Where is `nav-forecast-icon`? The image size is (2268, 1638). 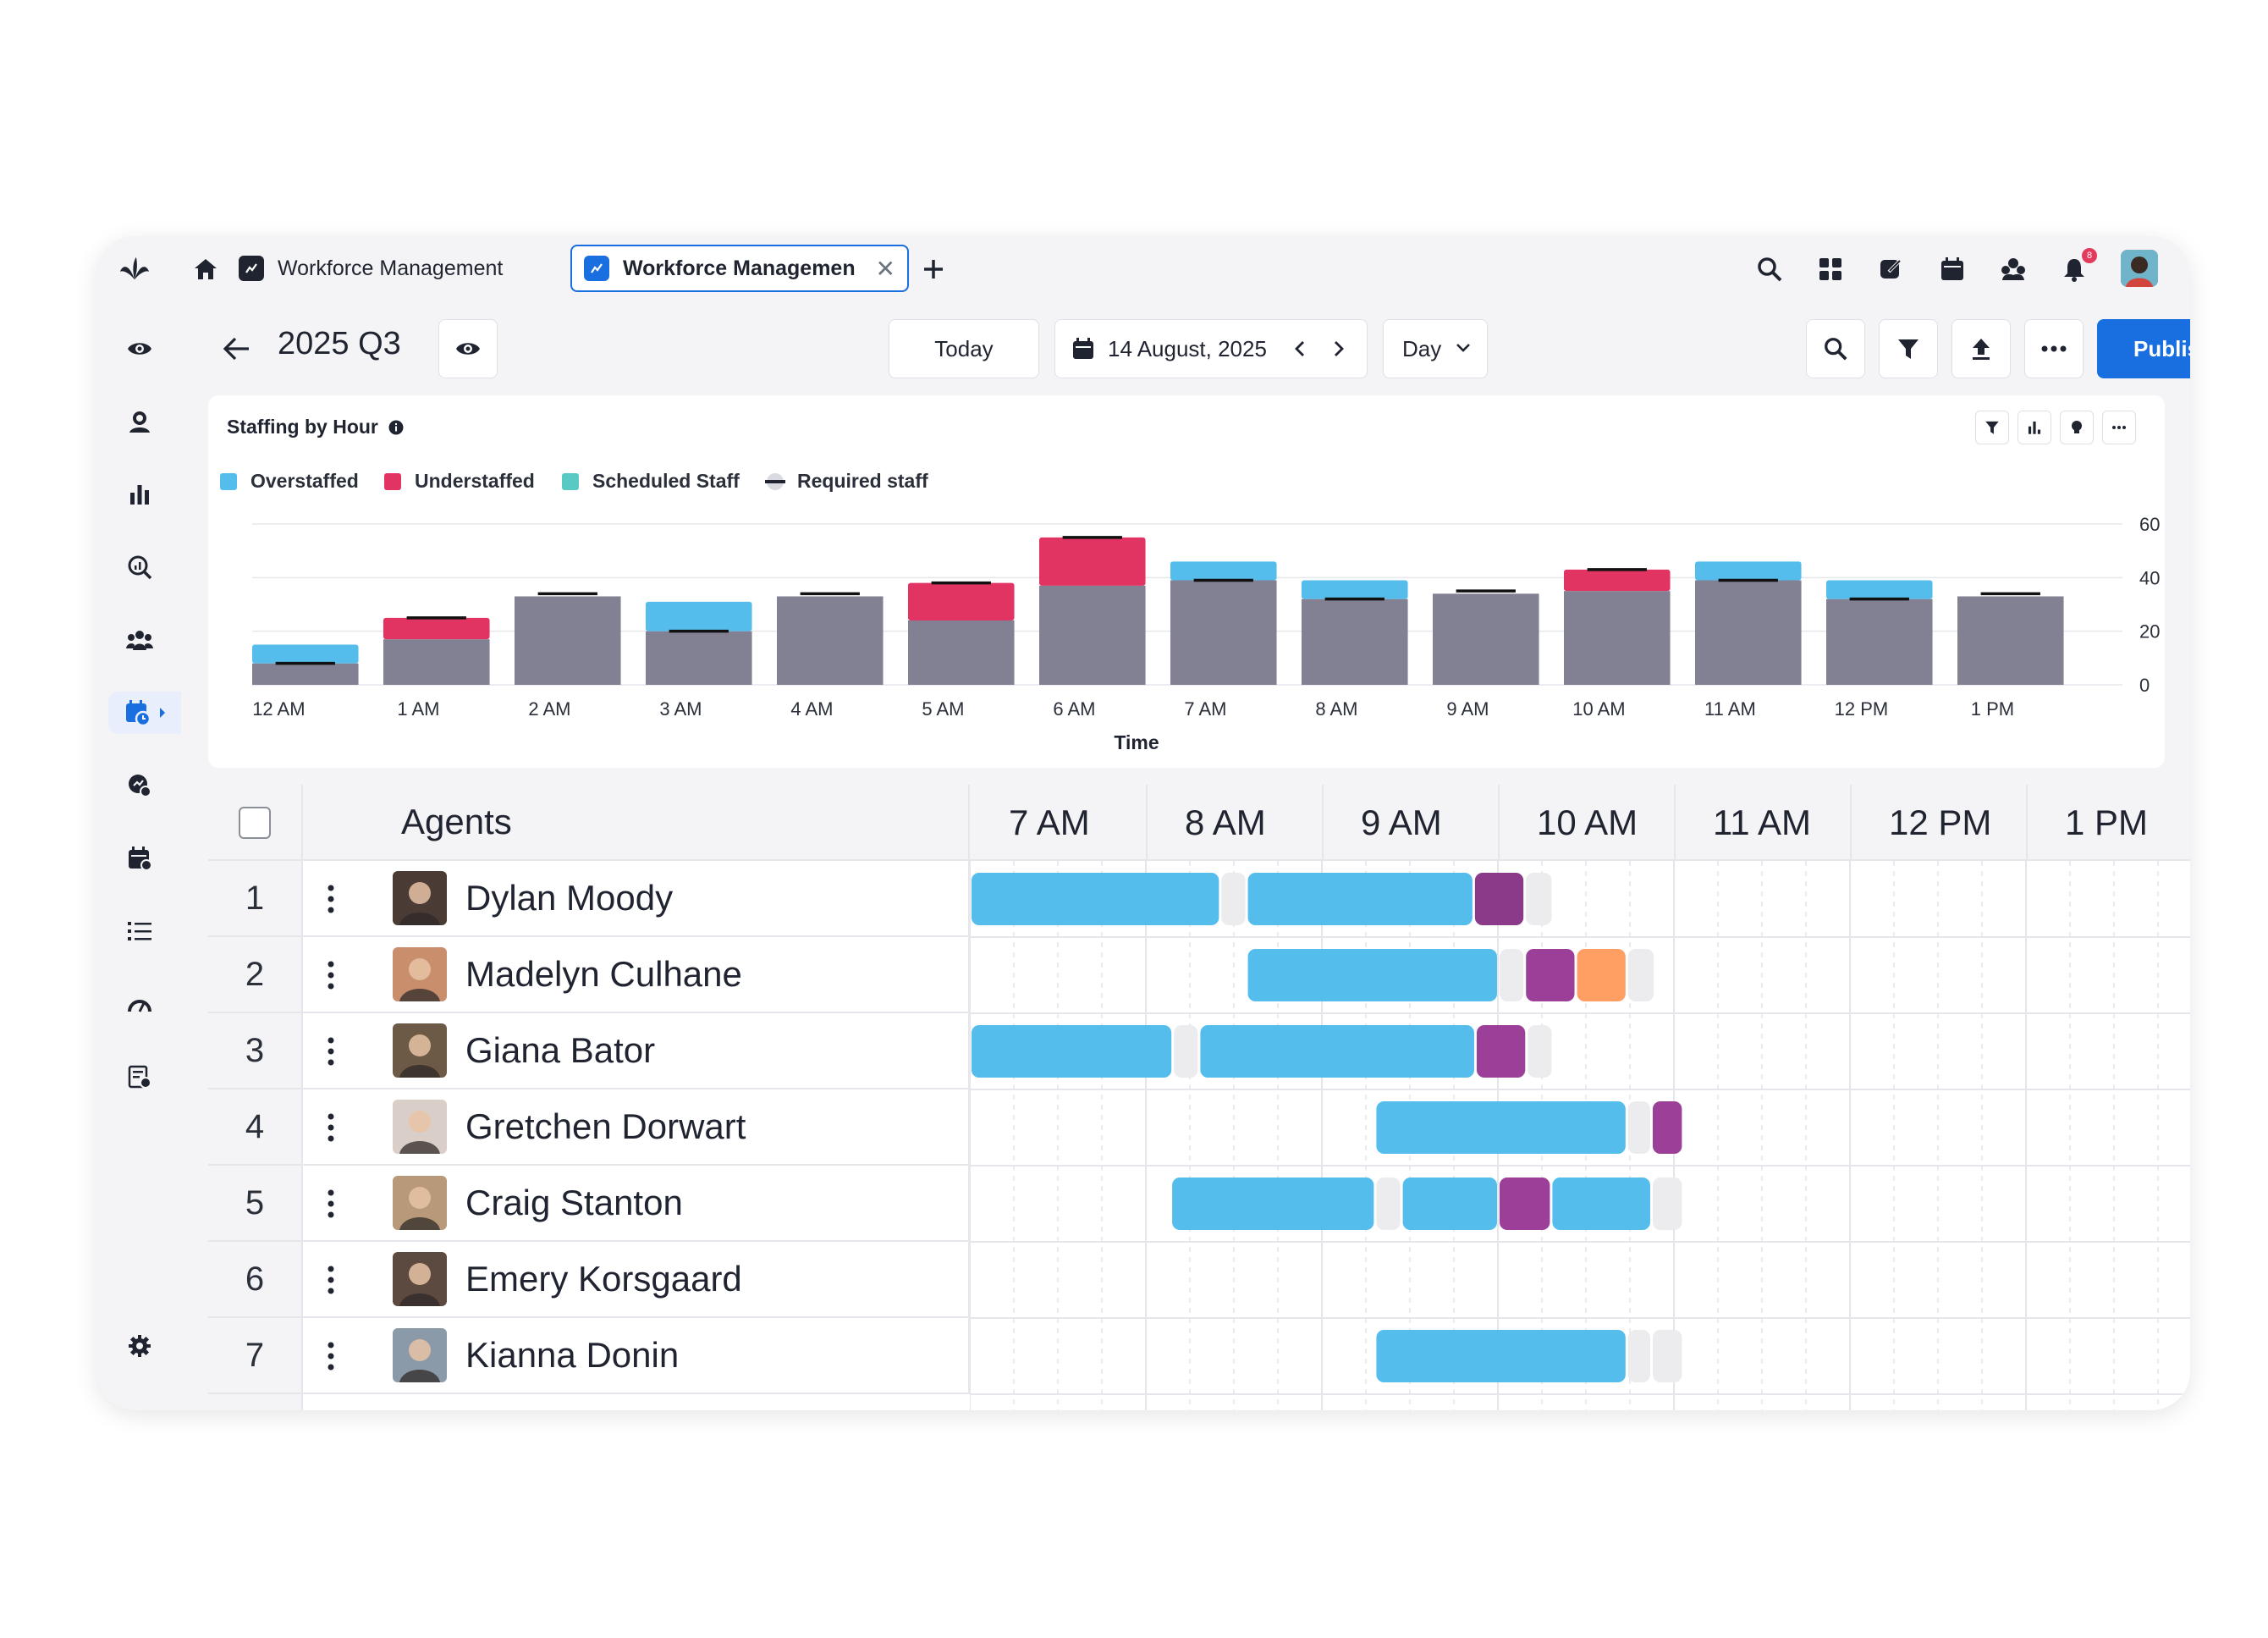 nav-forecast-icon is located at coordinates (139, 786).